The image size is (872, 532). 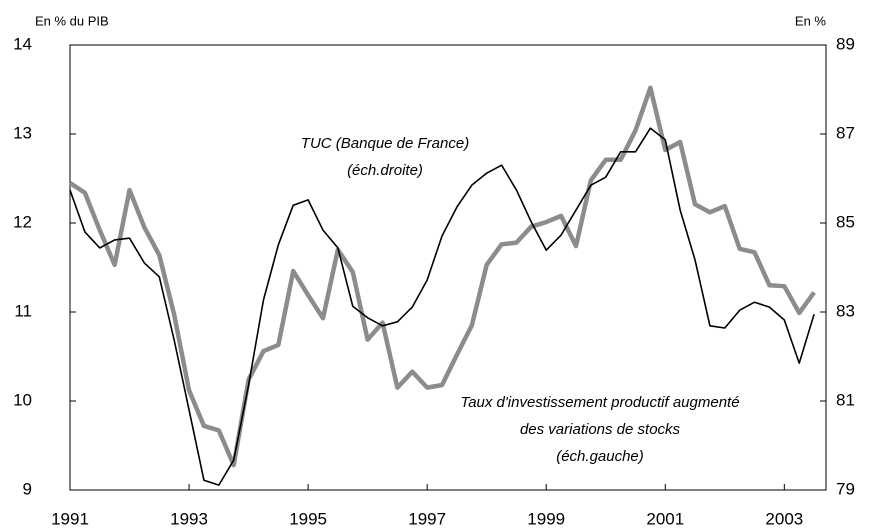 What do you see at coordinates (811, 20) in the screenshot?
I see `y2-axis-label: En %` at bounding box center [811, 20].